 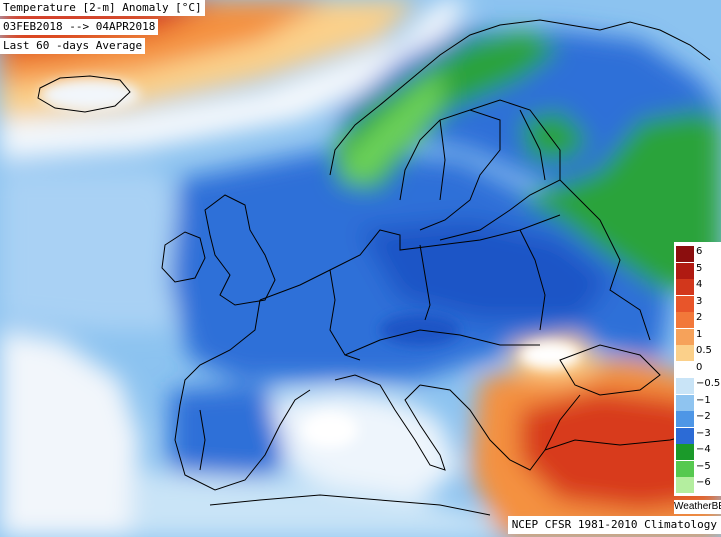 I want to click on coast-iceland, so click(x=84, y=94).